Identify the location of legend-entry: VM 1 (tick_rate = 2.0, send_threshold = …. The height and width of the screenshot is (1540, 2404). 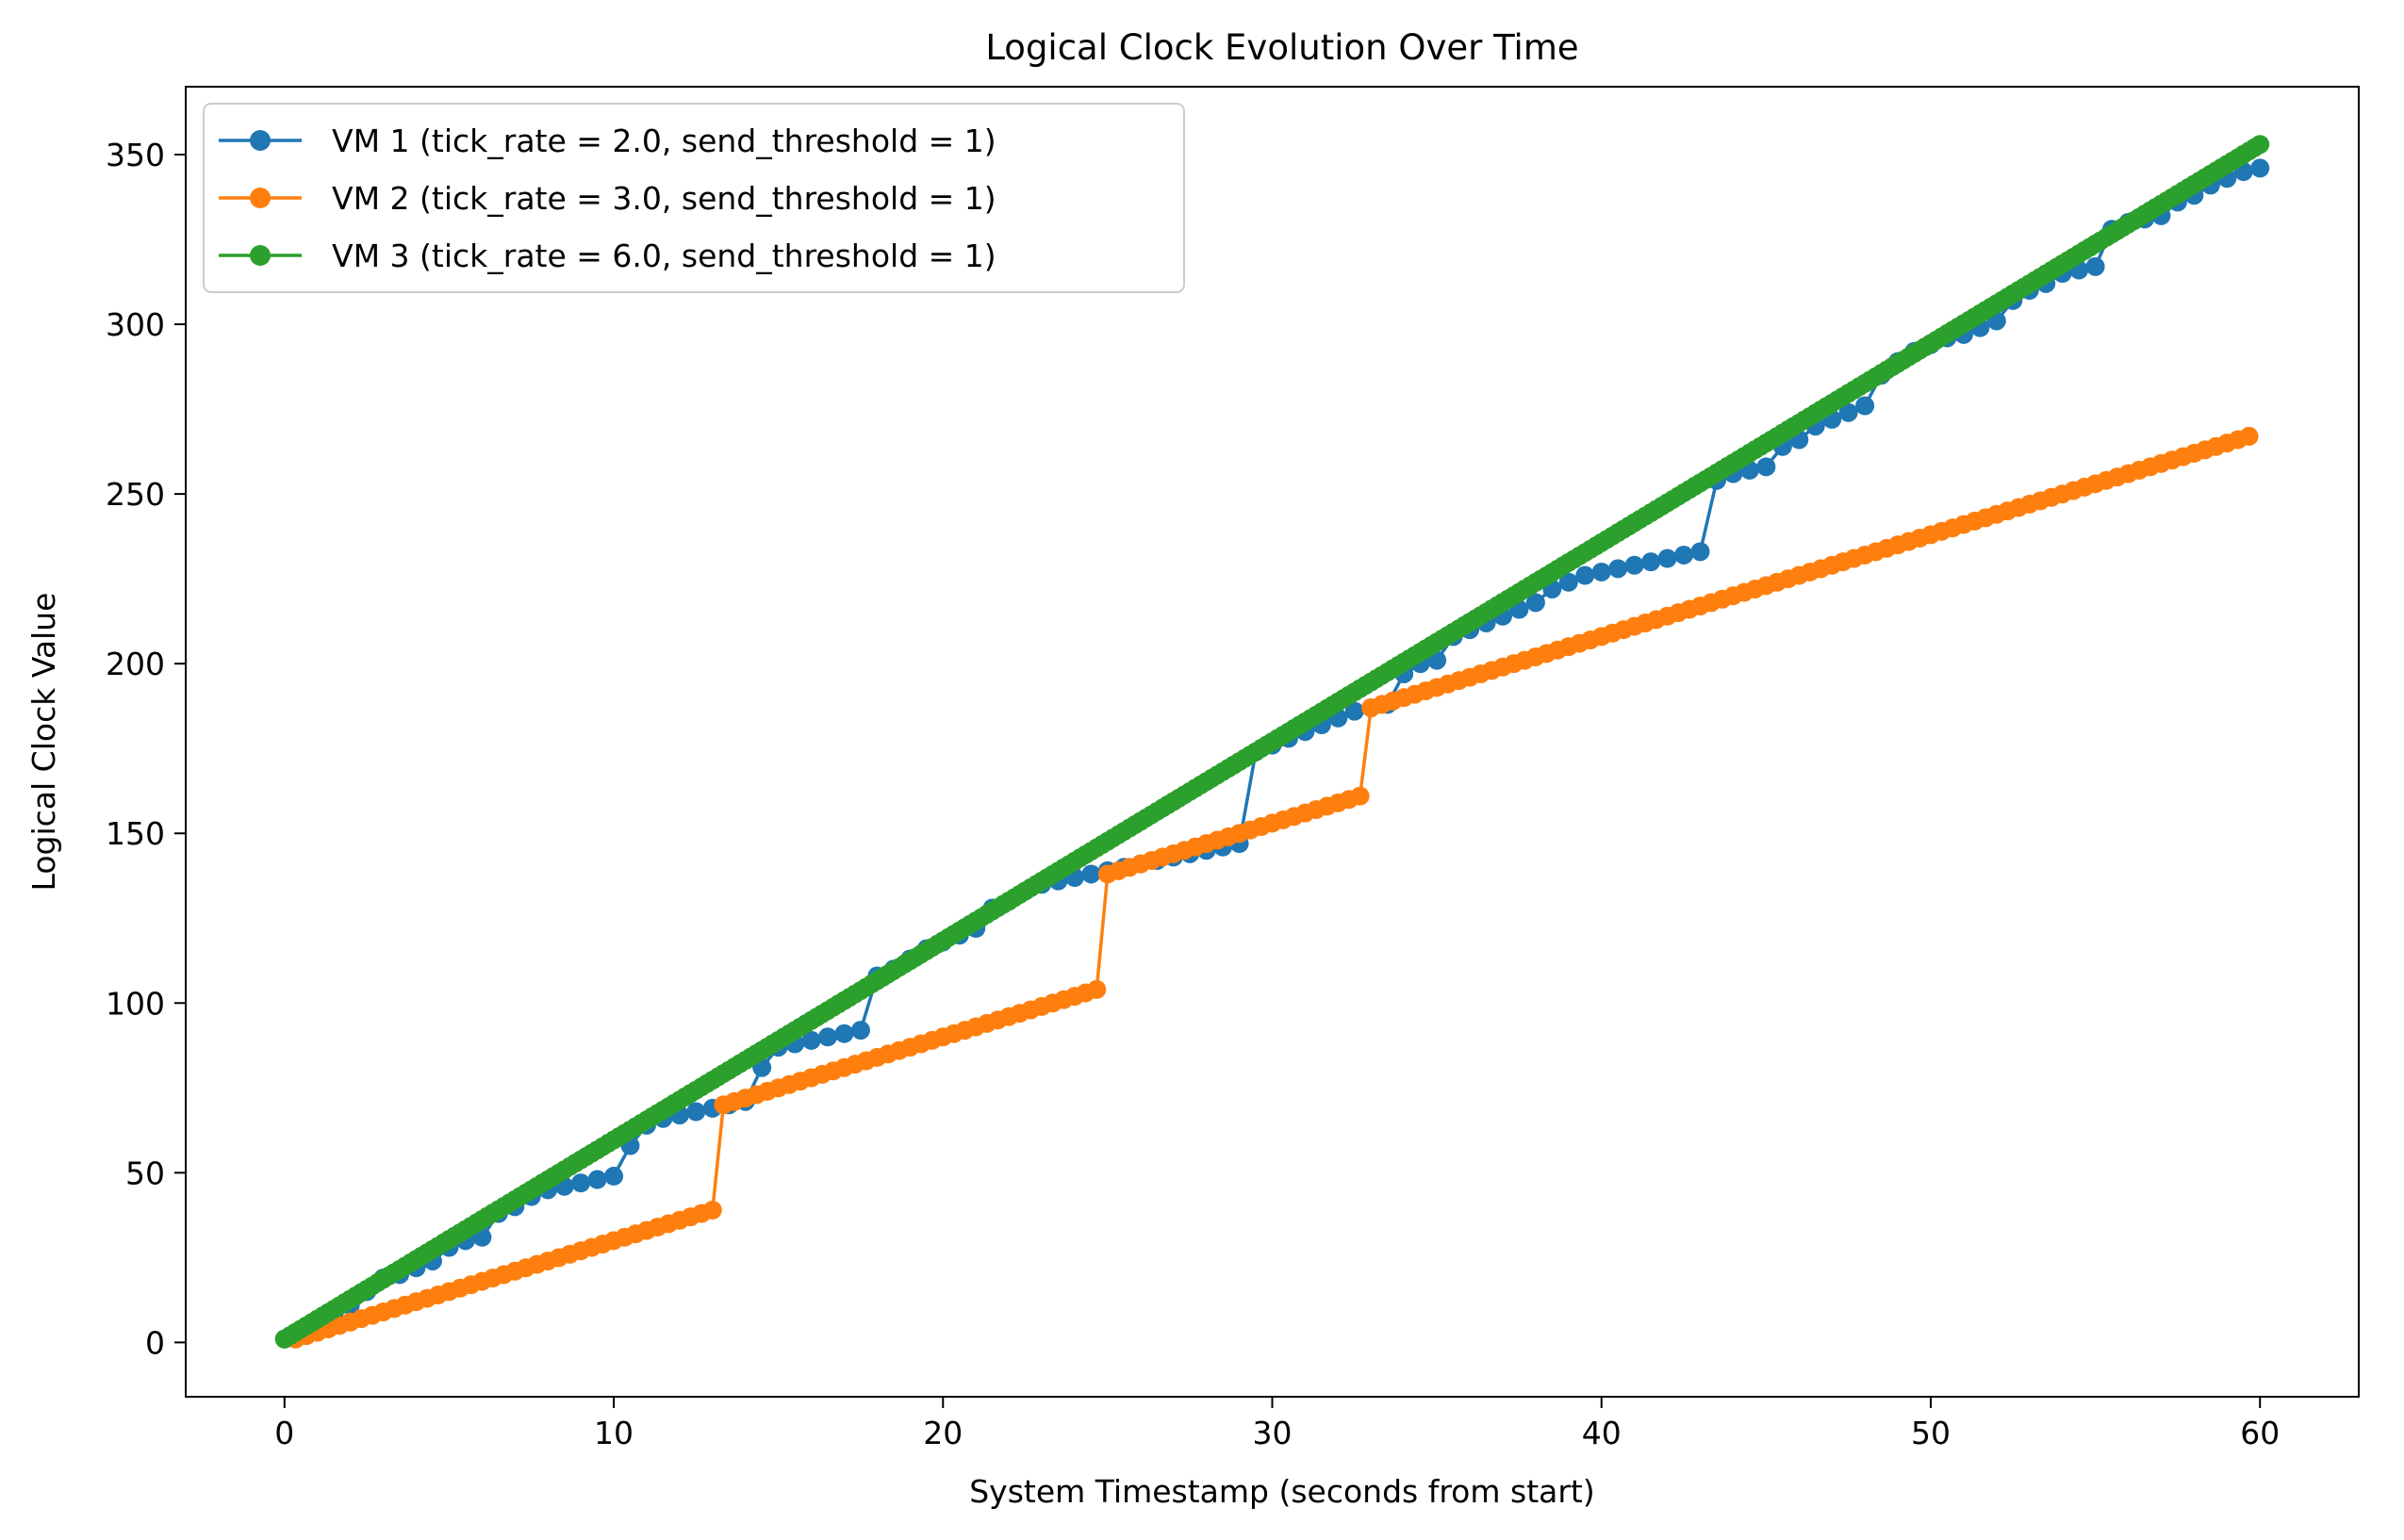
(664, 141).